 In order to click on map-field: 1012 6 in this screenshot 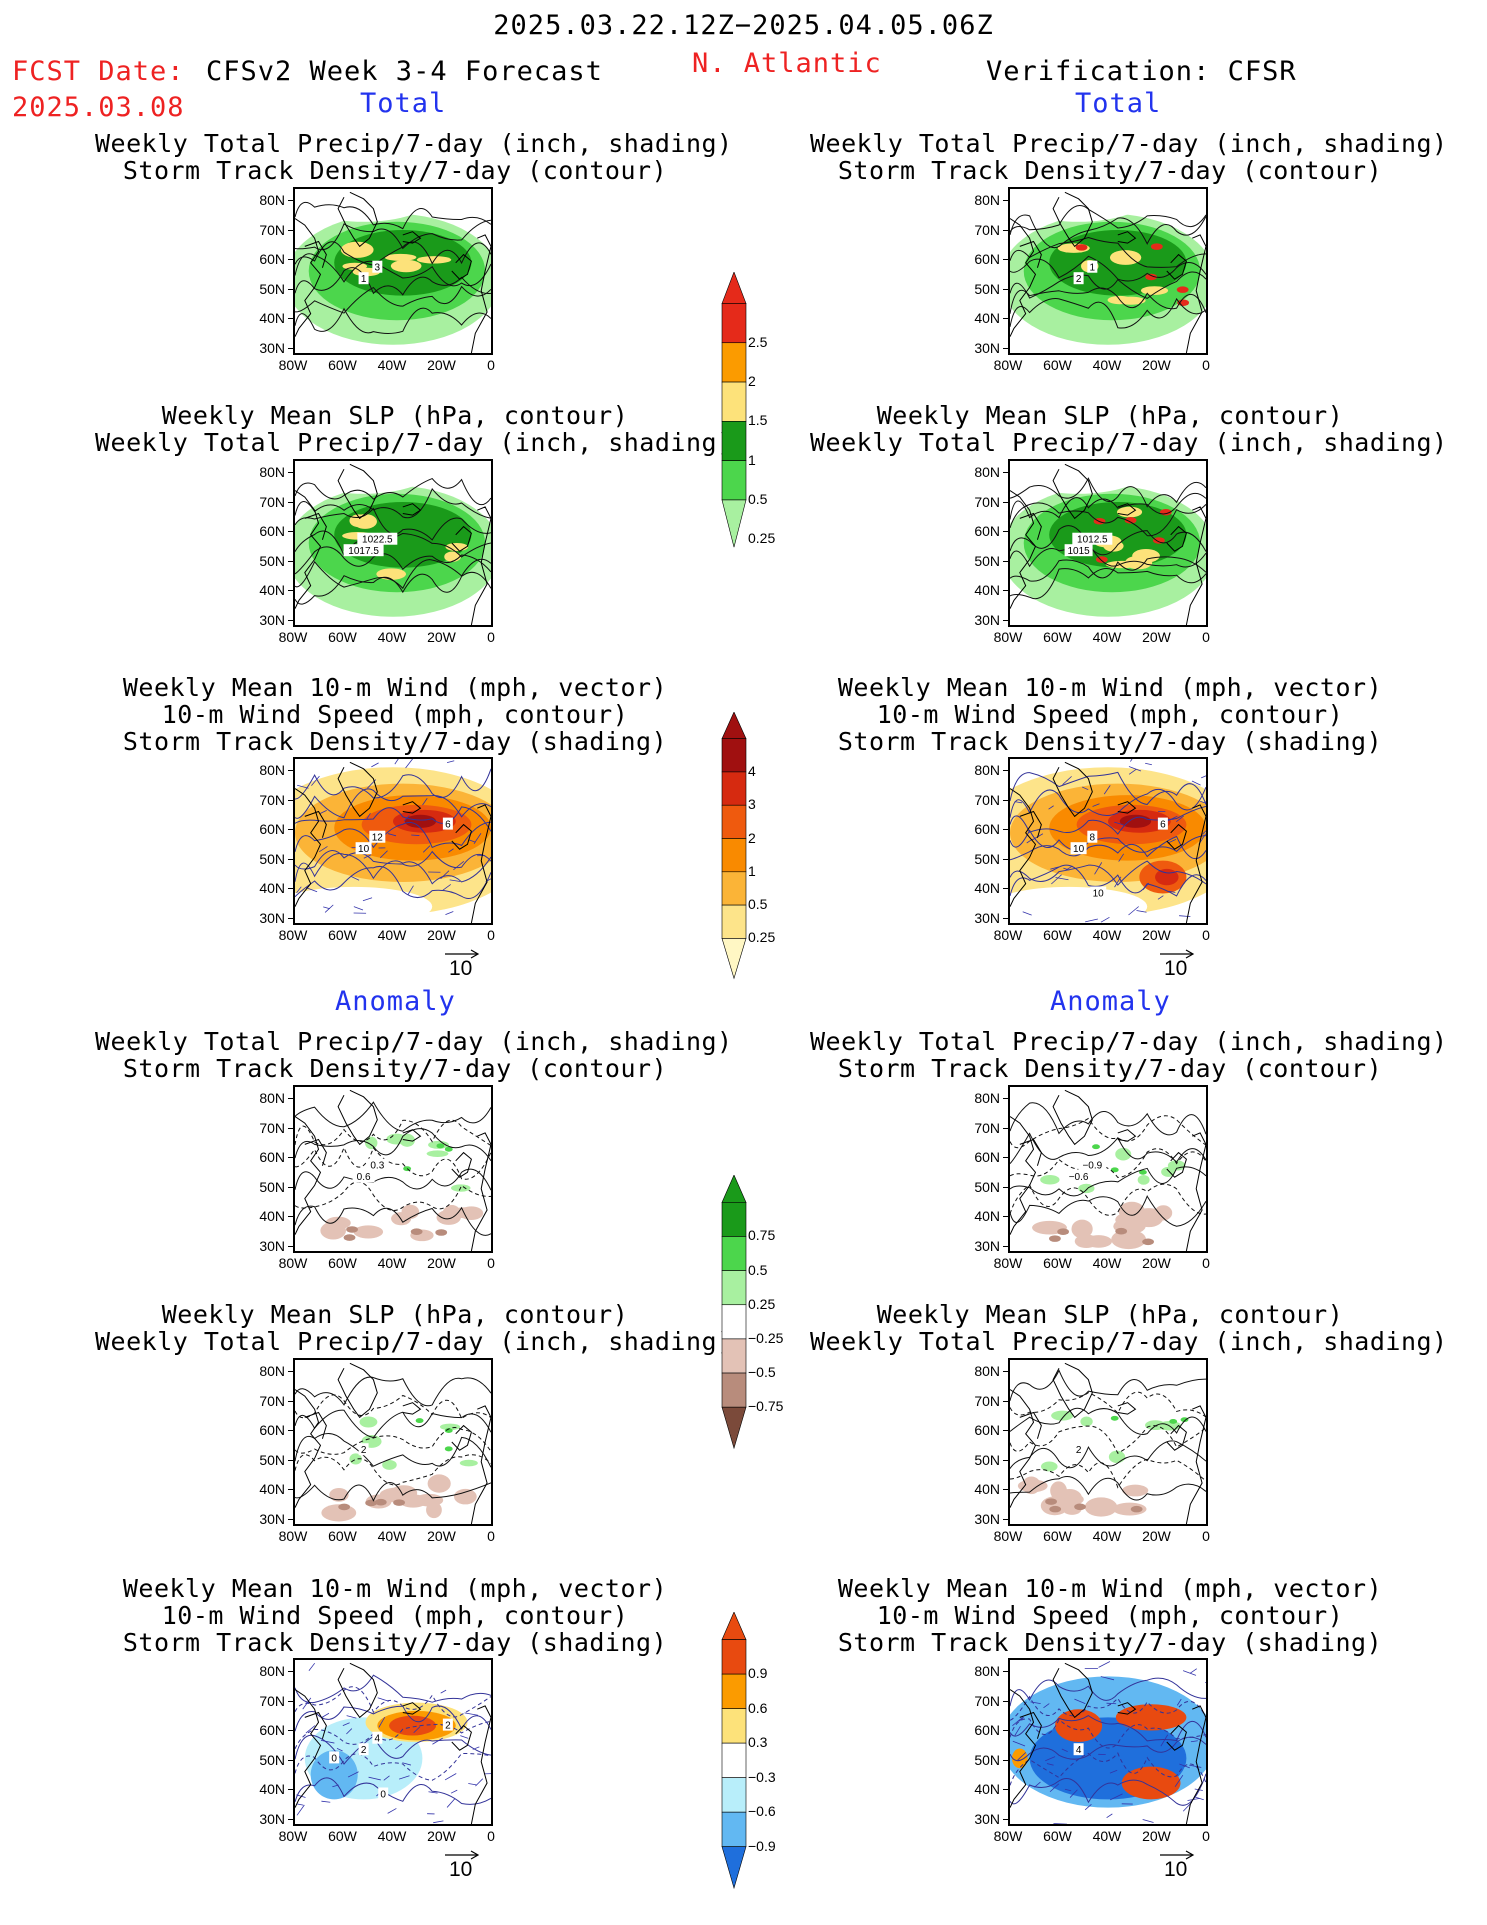, I will do `click(393, 841)`.